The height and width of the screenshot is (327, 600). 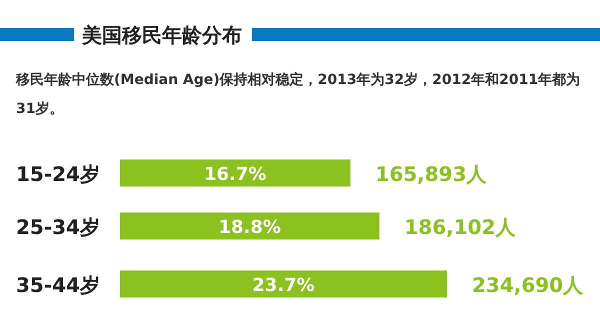 I want to click on annotation: 234,690人, so click(x=528, y=285).